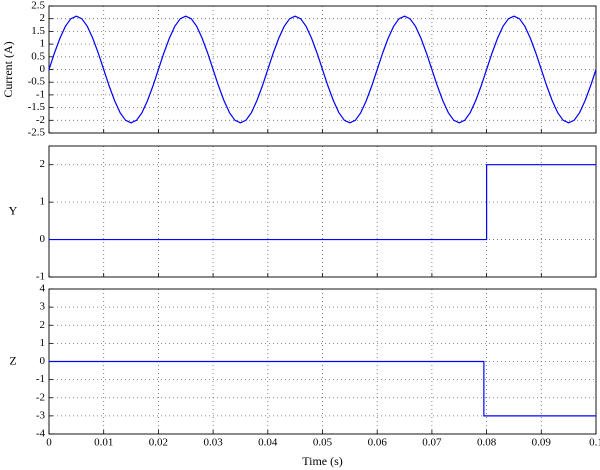  I want to click on x-tick-label: 0.01, so click(103, 443).